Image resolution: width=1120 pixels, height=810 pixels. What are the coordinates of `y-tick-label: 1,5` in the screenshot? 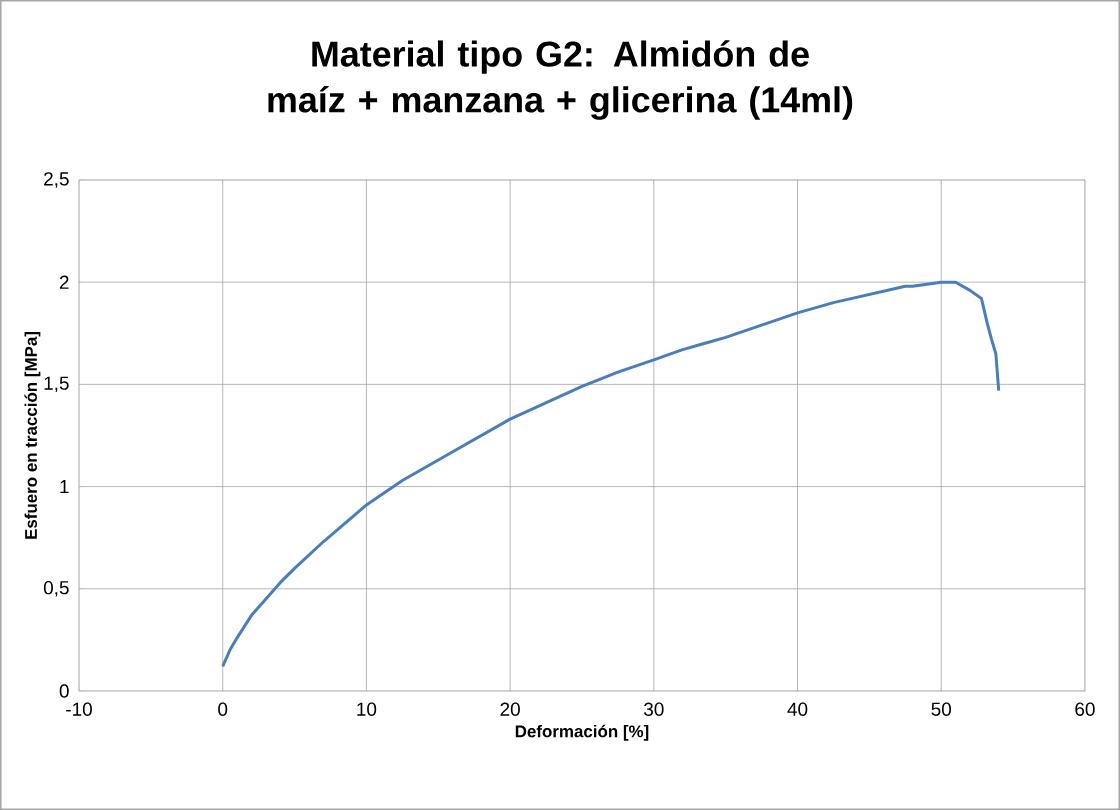 It's located at (56, 384).